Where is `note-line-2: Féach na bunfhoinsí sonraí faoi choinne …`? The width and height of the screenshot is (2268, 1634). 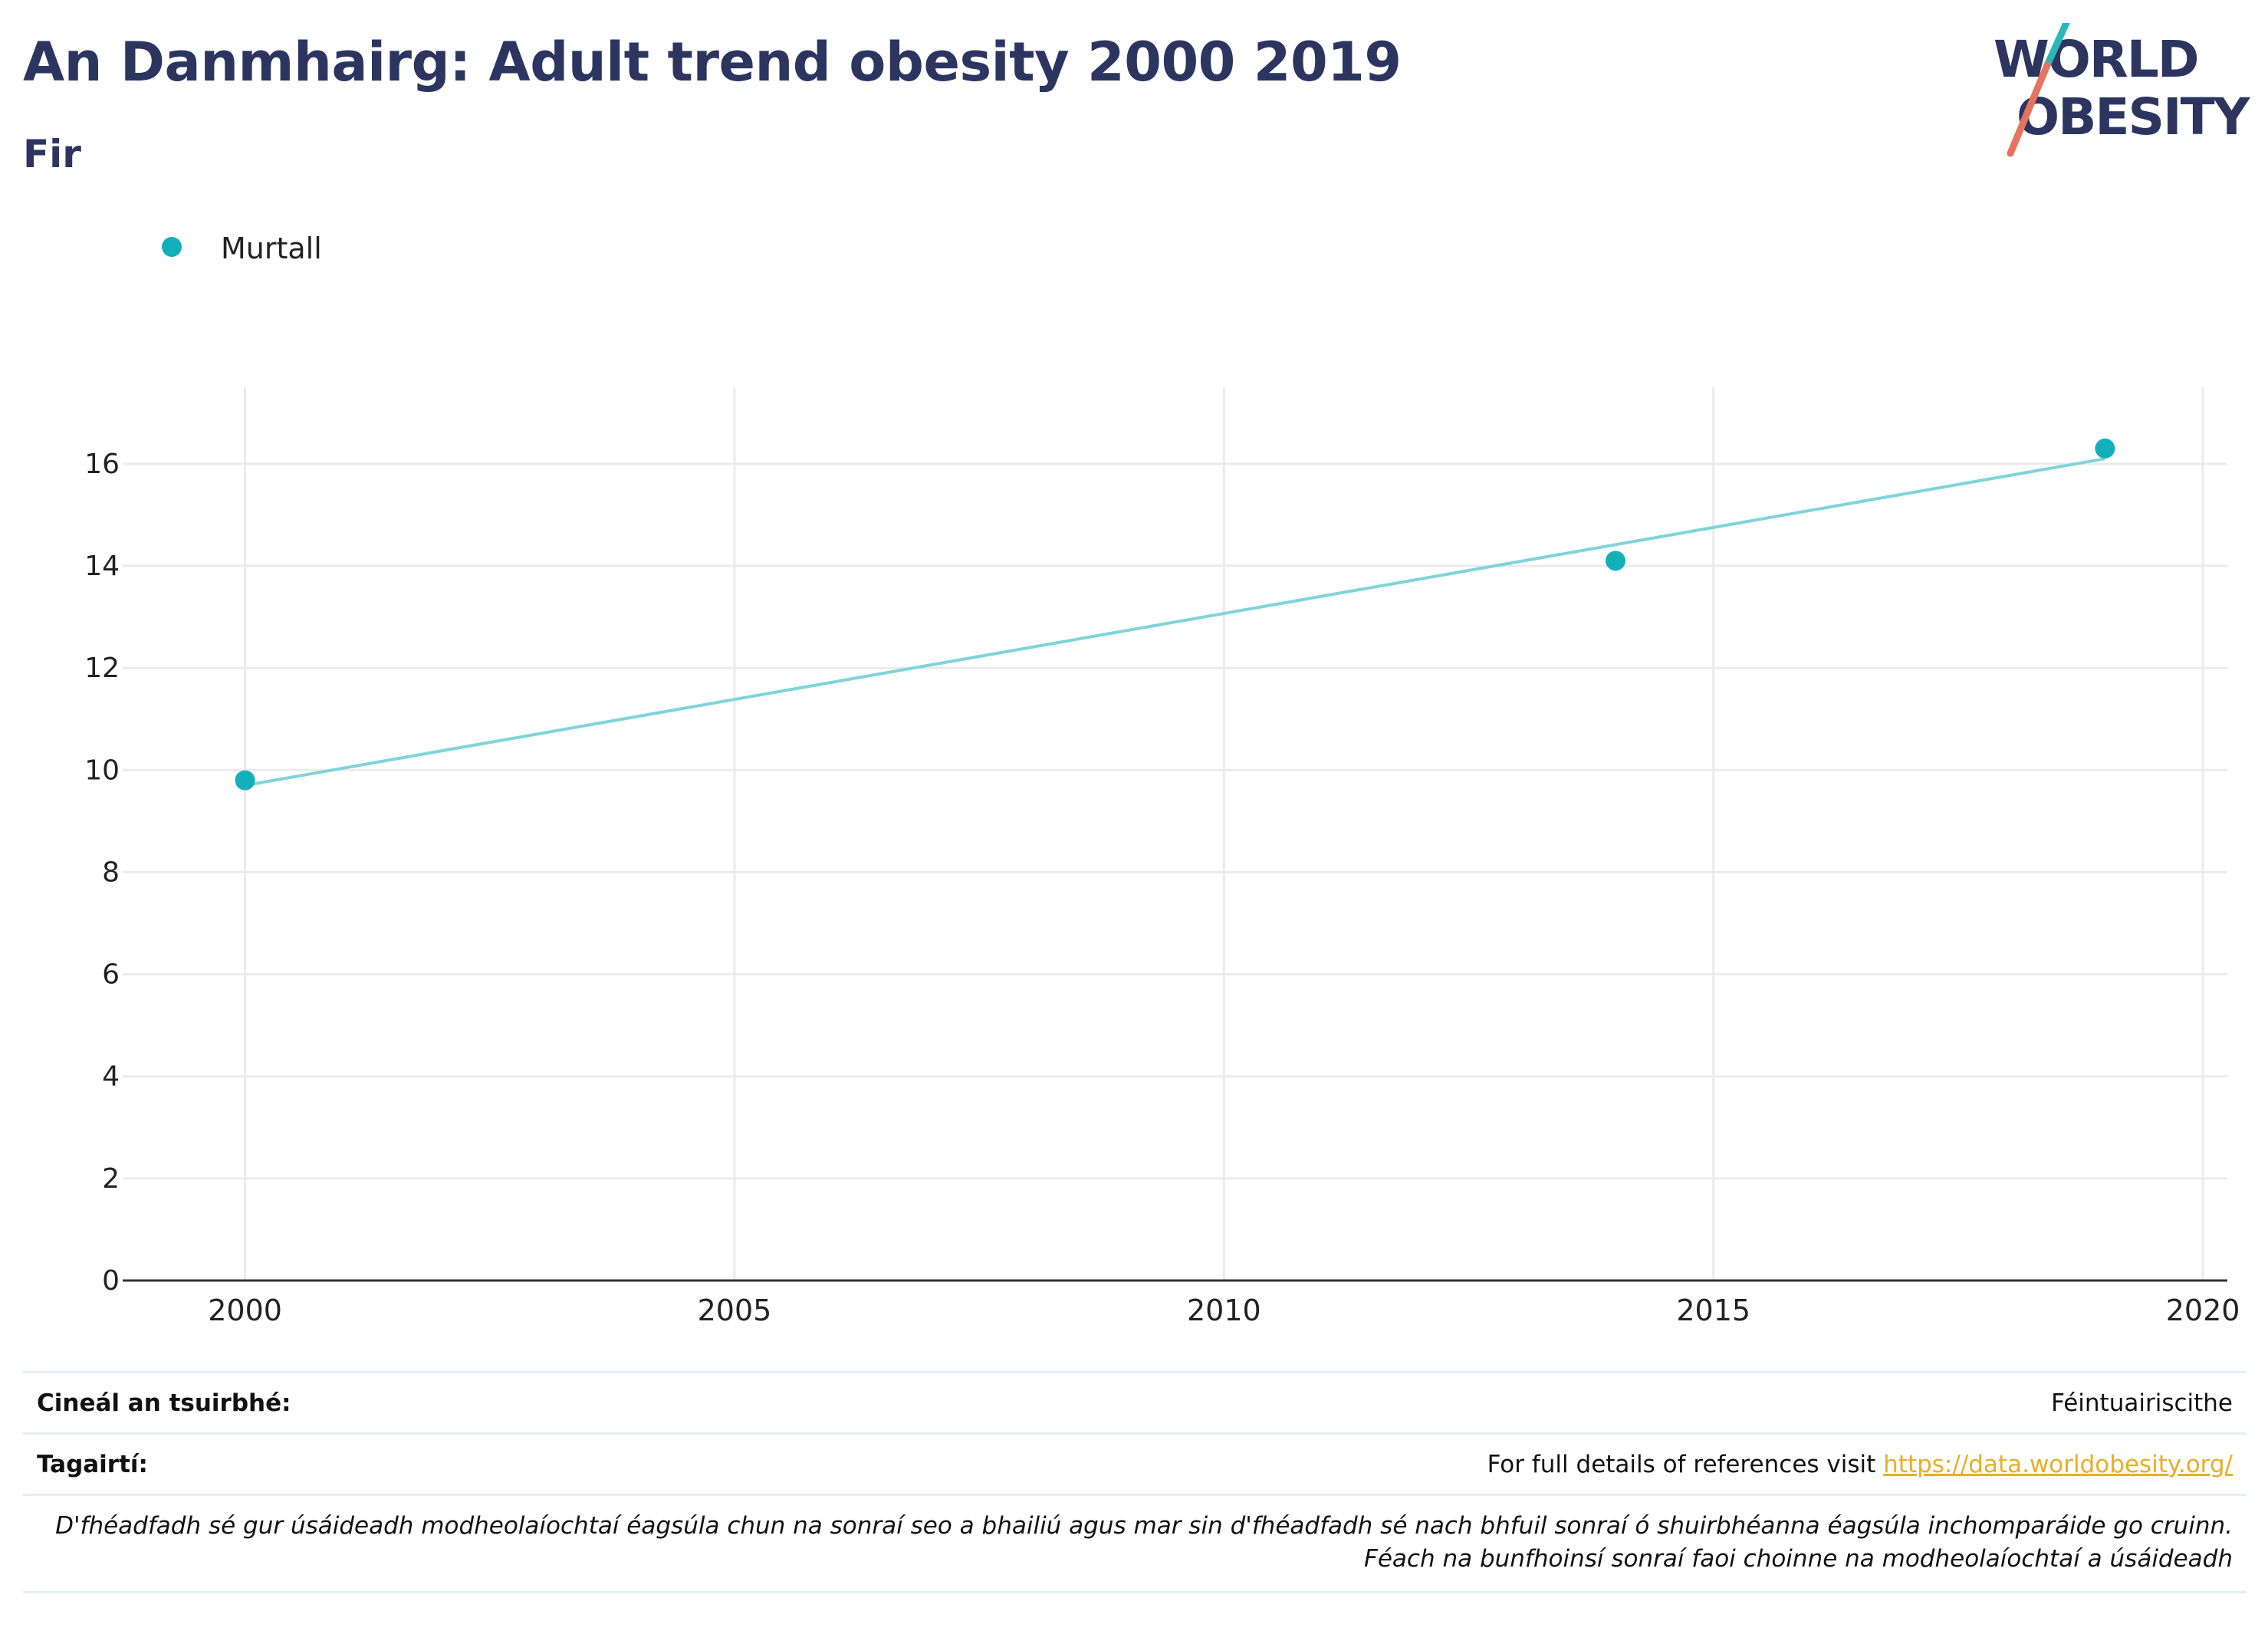
note-line-2: Féach na bunfhoinsí sonraí faoi choinne … is located at coordinates (1798, 1559).